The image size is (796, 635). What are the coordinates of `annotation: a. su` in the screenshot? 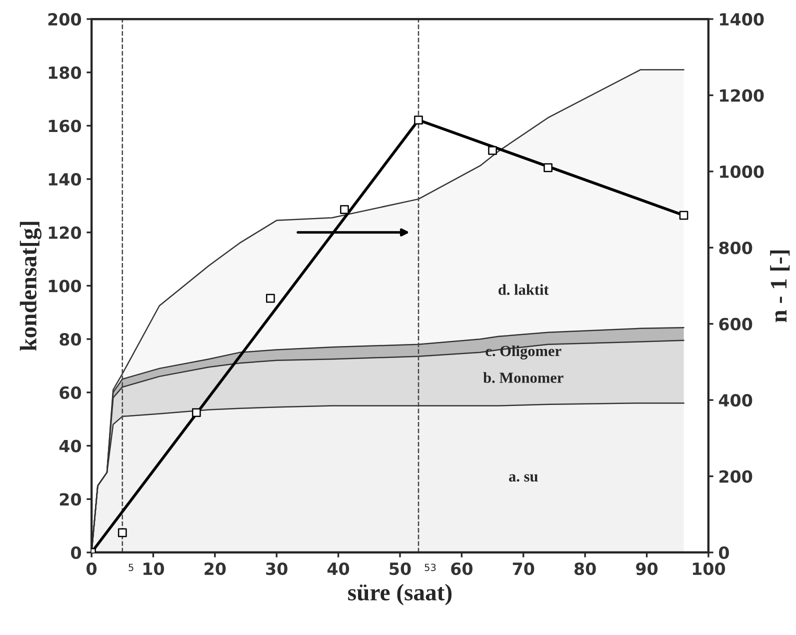 It's located at (523, 478).